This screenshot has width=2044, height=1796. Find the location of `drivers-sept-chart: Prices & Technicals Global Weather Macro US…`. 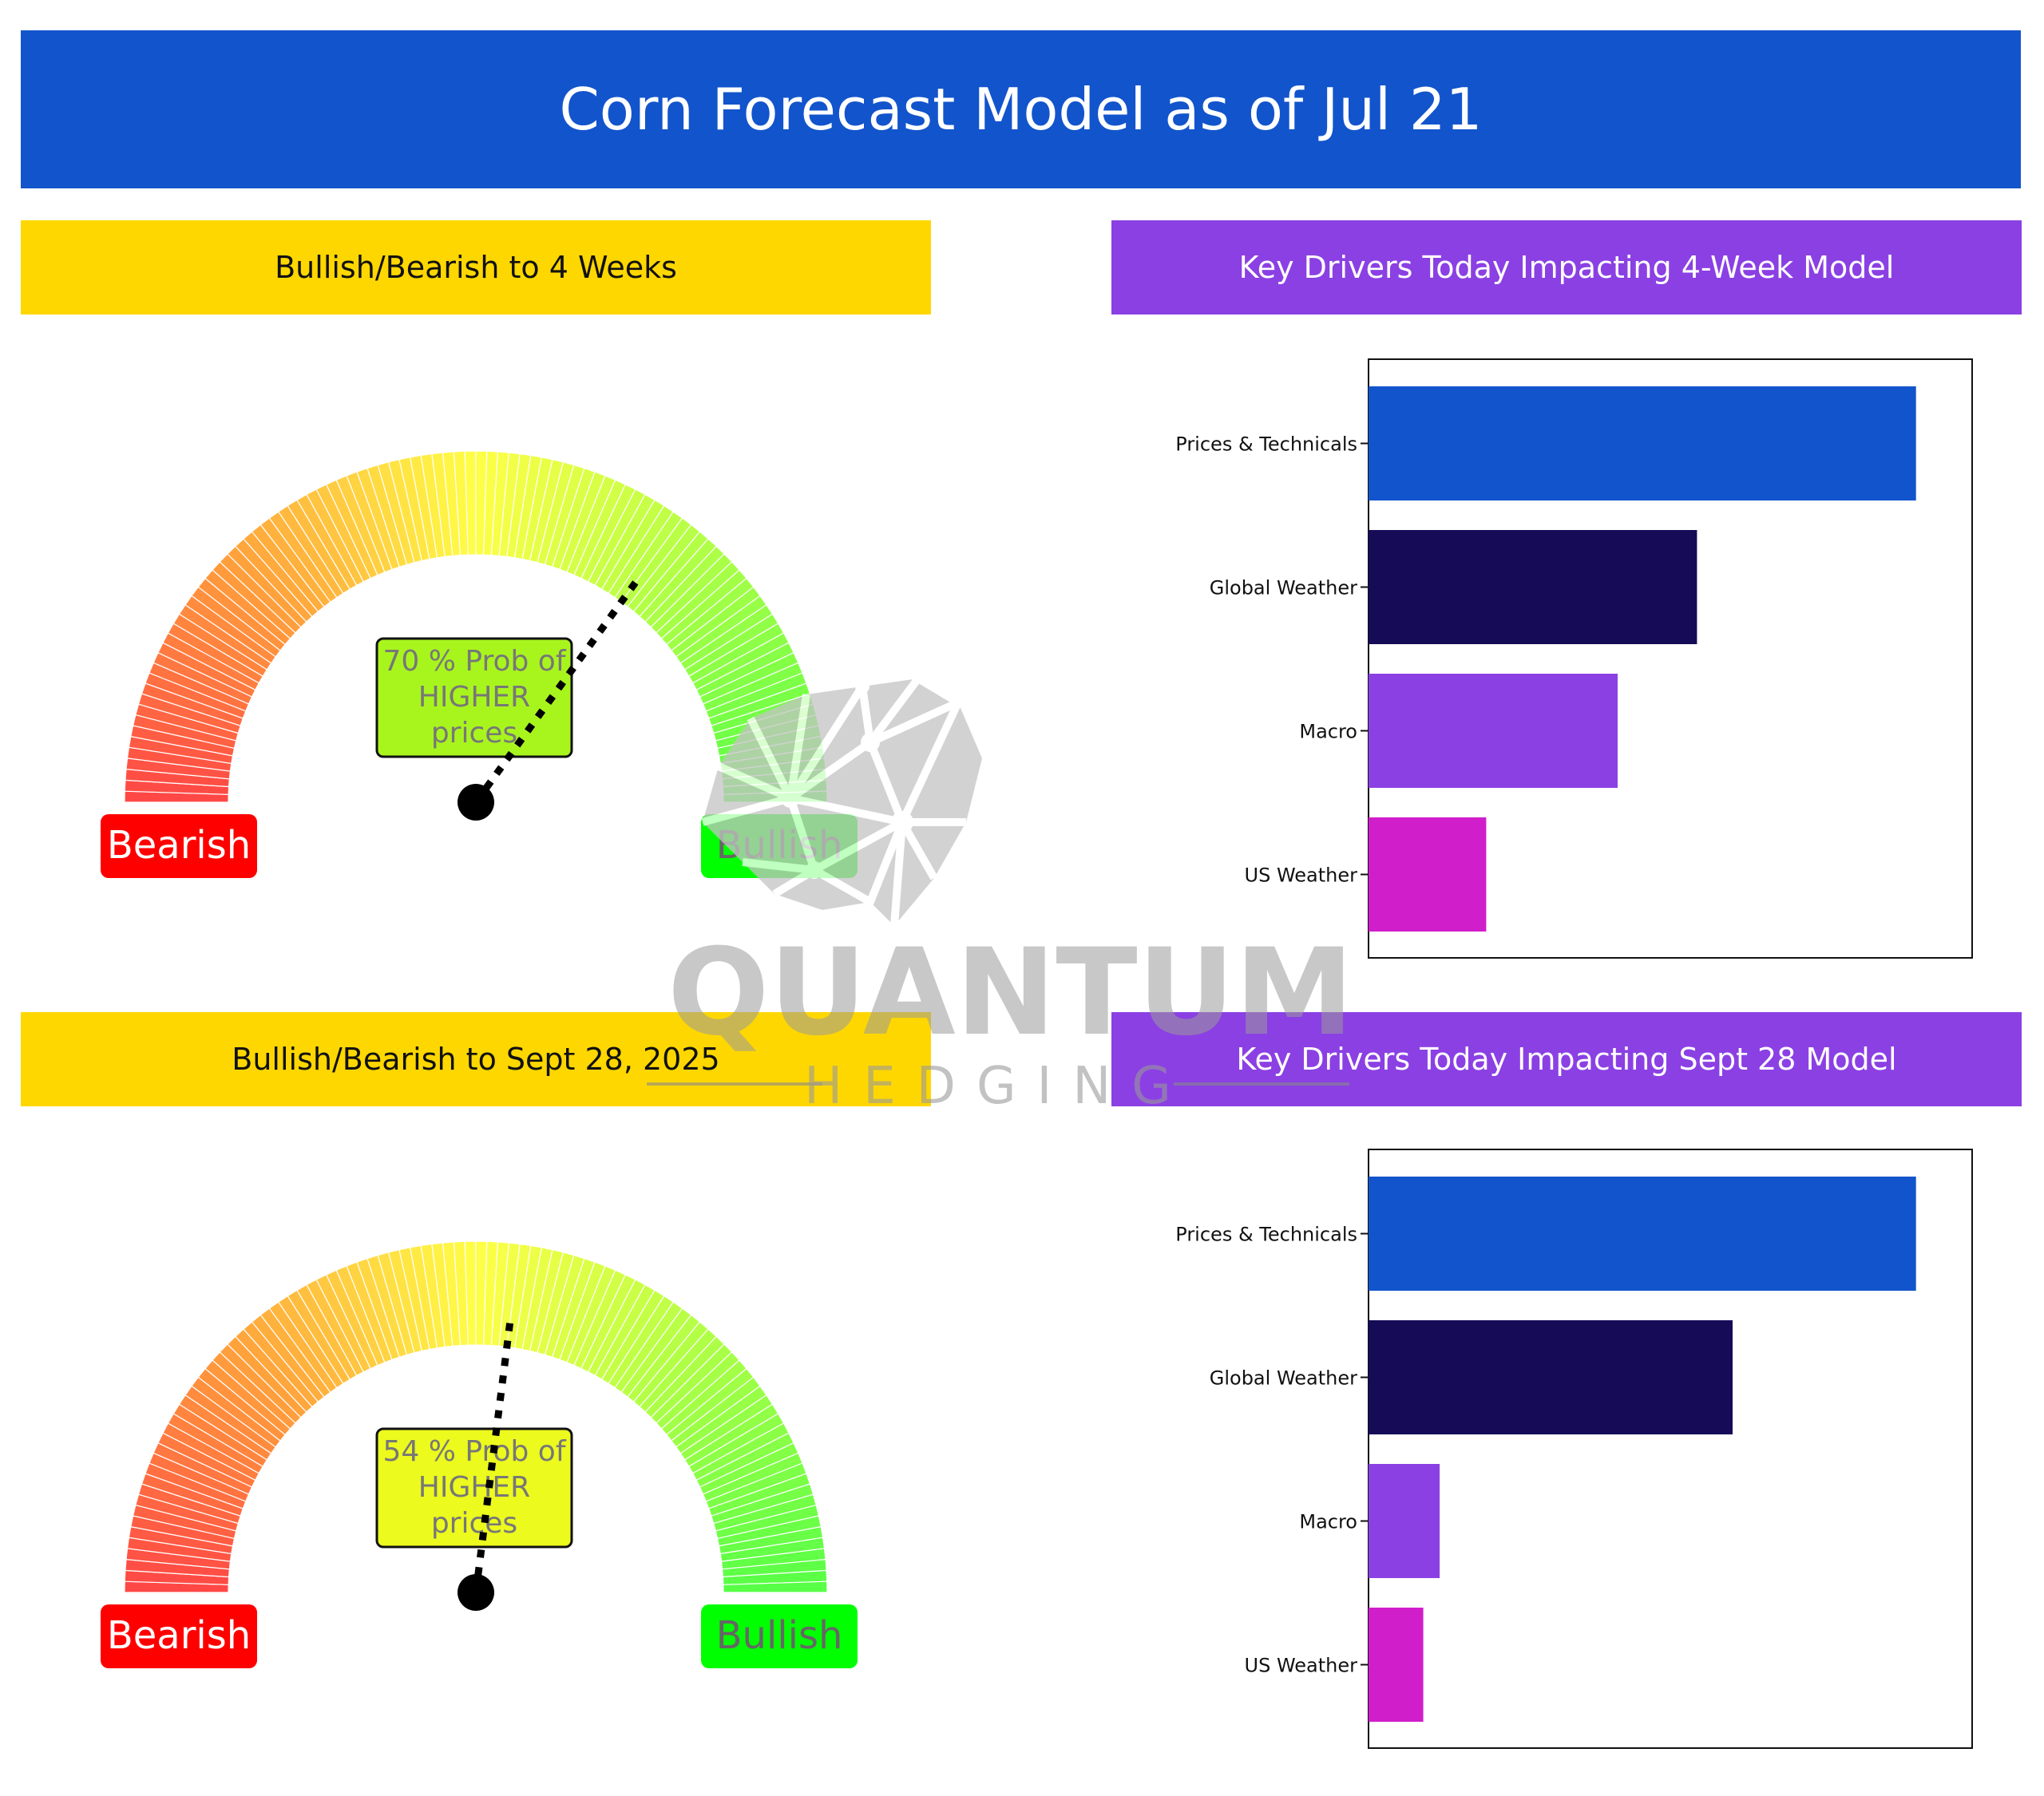

drivers-sept-chart: Prices & Technicals Global Weather Macro US… is located at coordinates (1574, 1449).